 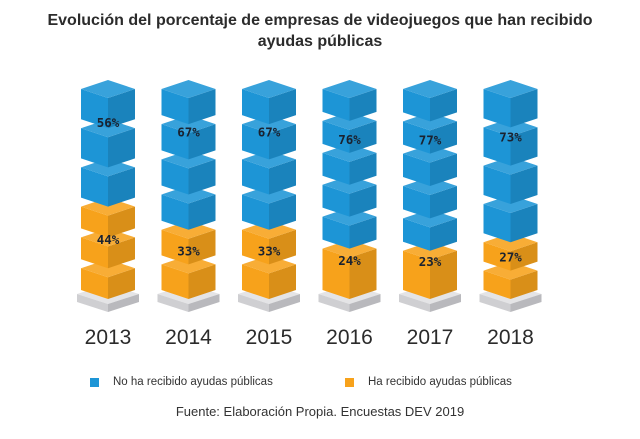 What do you see at coordinates (175, 247) in the screenshot?
I see `bar-segment-orange-2014-0-left-face` at bounding box center [175, 247].